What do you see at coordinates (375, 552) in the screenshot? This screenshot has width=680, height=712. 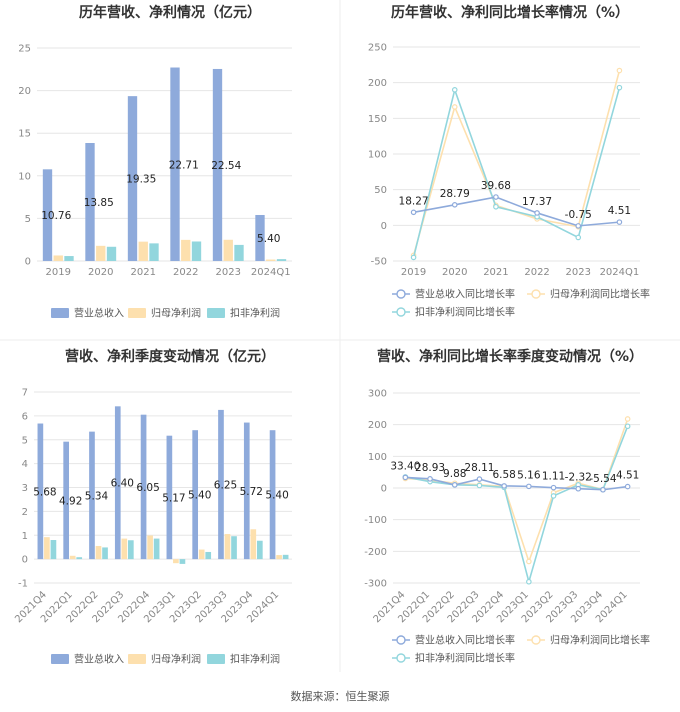 I see `y-tick-label: -200` at bounding box center [375, 552].